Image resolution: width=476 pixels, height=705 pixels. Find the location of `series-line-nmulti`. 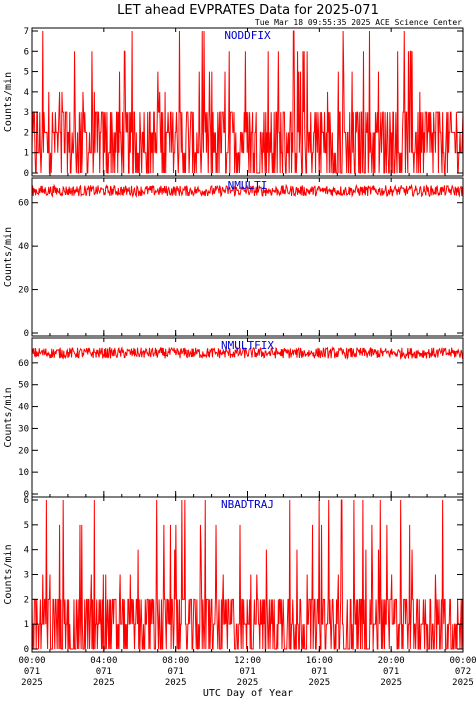

series-line-nmulti is located at coordinates (247, 190).